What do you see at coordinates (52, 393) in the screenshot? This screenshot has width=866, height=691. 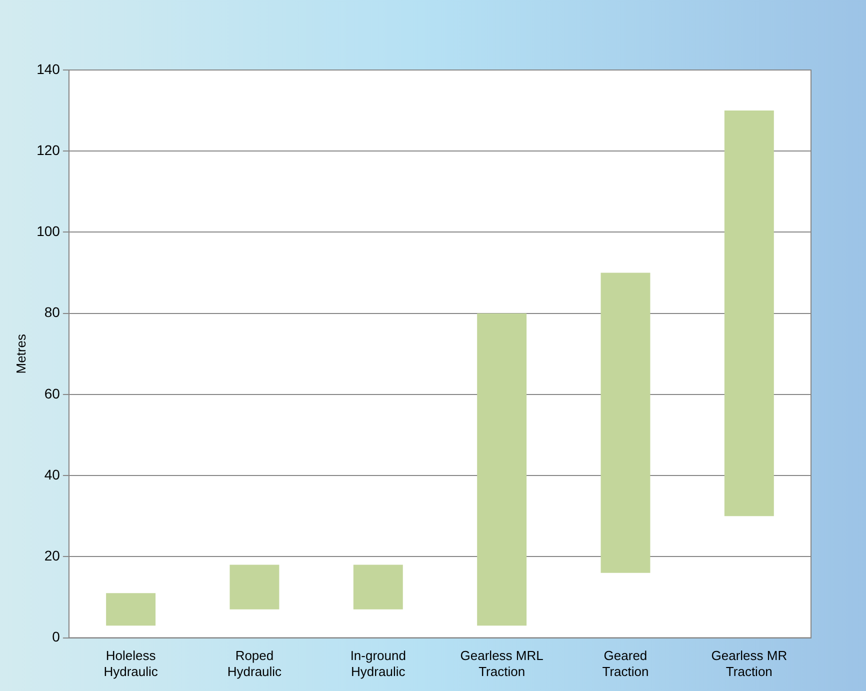 I see `y-tick-label: 60` at bounding box center [52, 393].